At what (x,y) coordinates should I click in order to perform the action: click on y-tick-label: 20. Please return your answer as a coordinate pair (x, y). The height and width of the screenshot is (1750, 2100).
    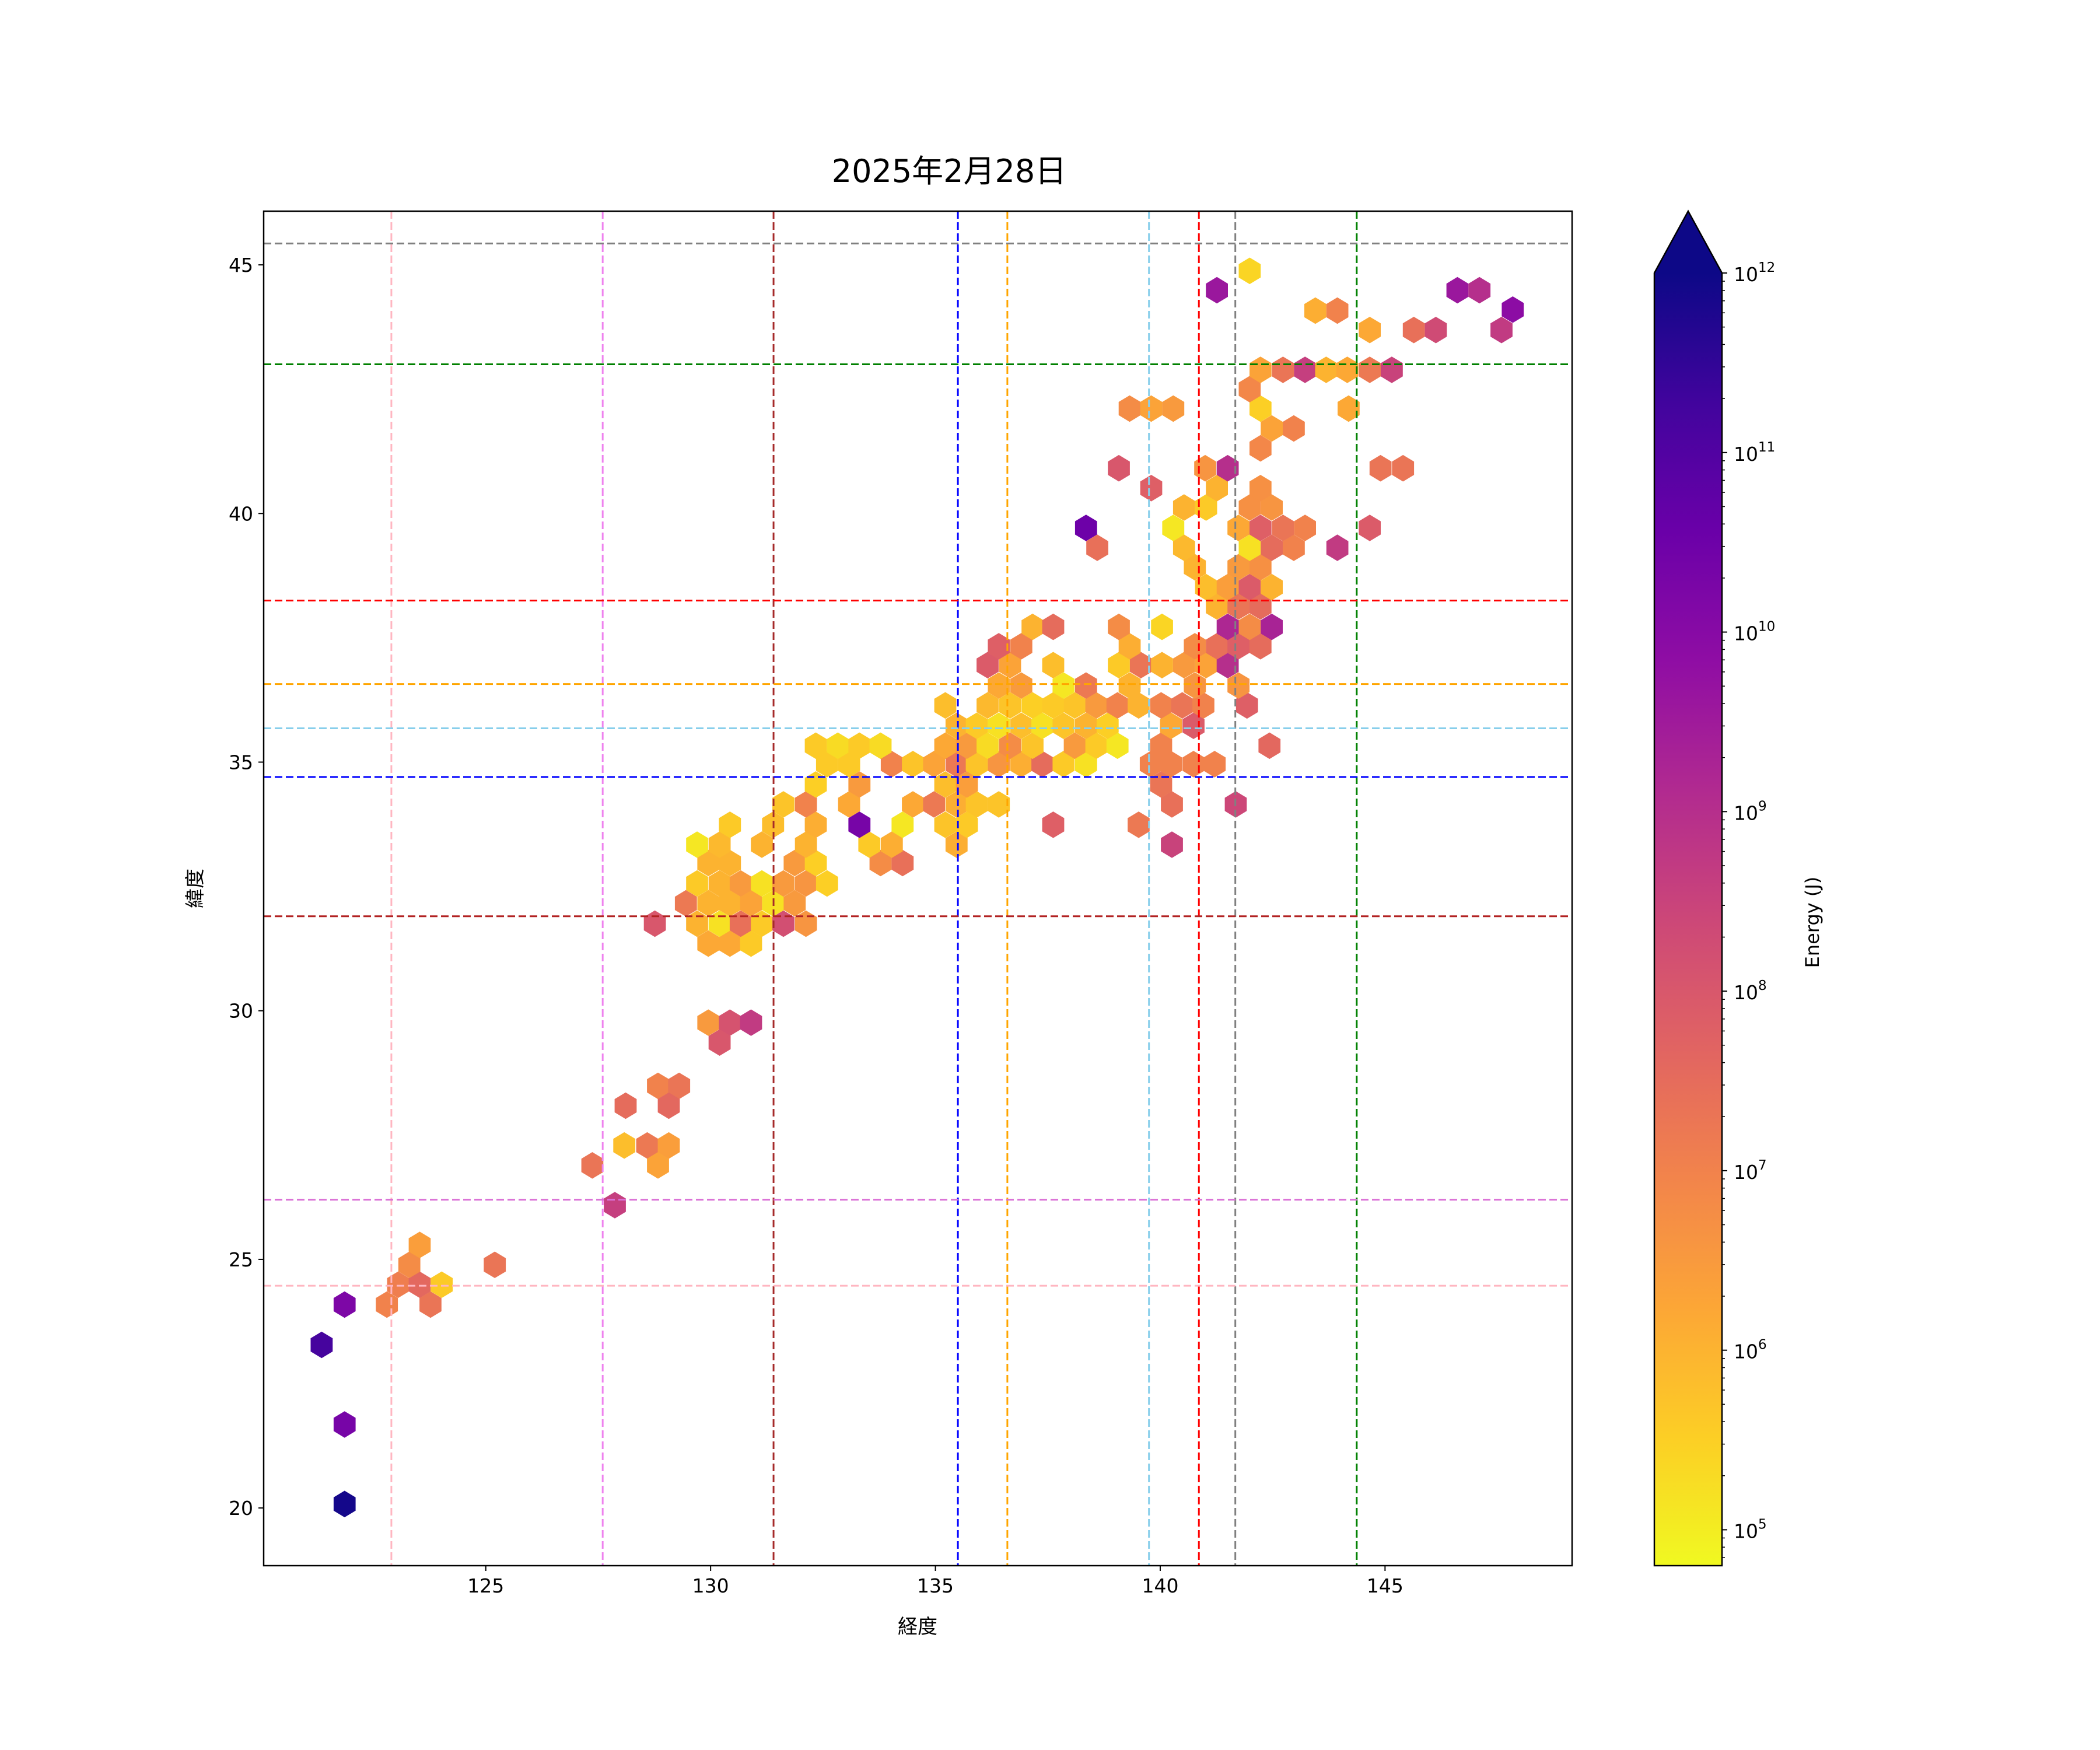
    Looking at the image, I should click on (241, 1508).